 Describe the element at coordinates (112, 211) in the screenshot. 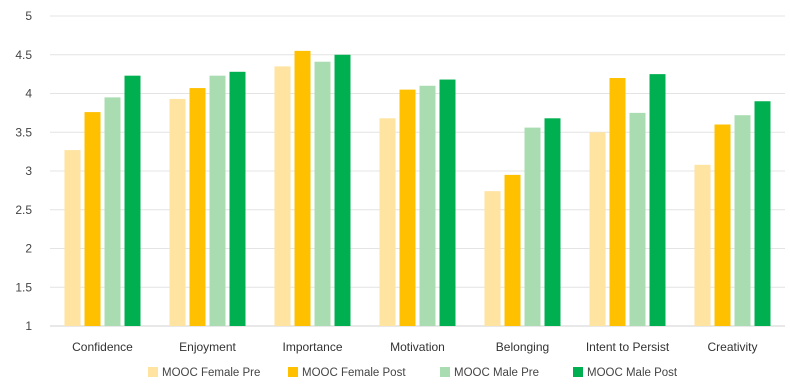

I see `bar-confidence-mooc-male-pre` at that location.